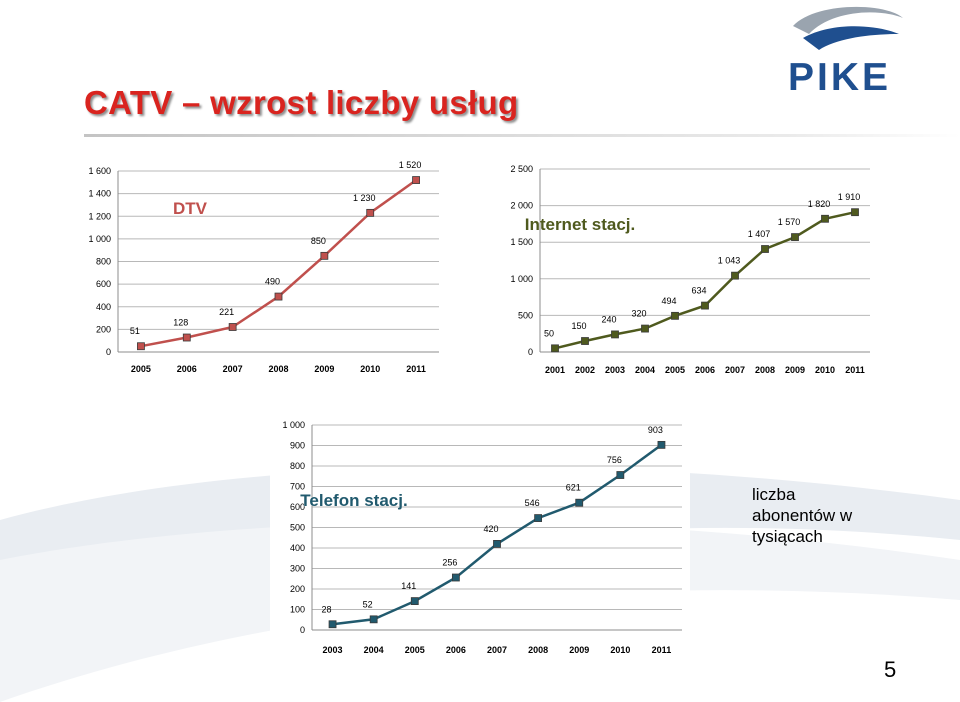 This screenshot has height=702, width=960. What do you see at coordinates (297, 446) in the screenshot?
I see `y-tick-label: 900` at bounding box center [297, 446].